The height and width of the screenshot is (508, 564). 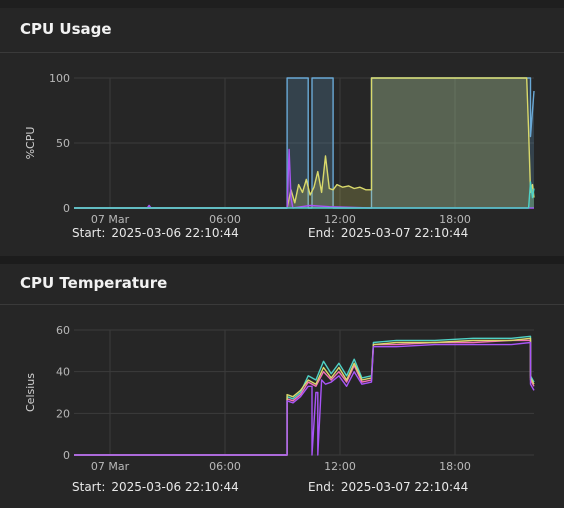 What do you see at coordinates (63, 330) in the screenshot?
I see `y-tick-label: 60` at bounding box center [63, 330].